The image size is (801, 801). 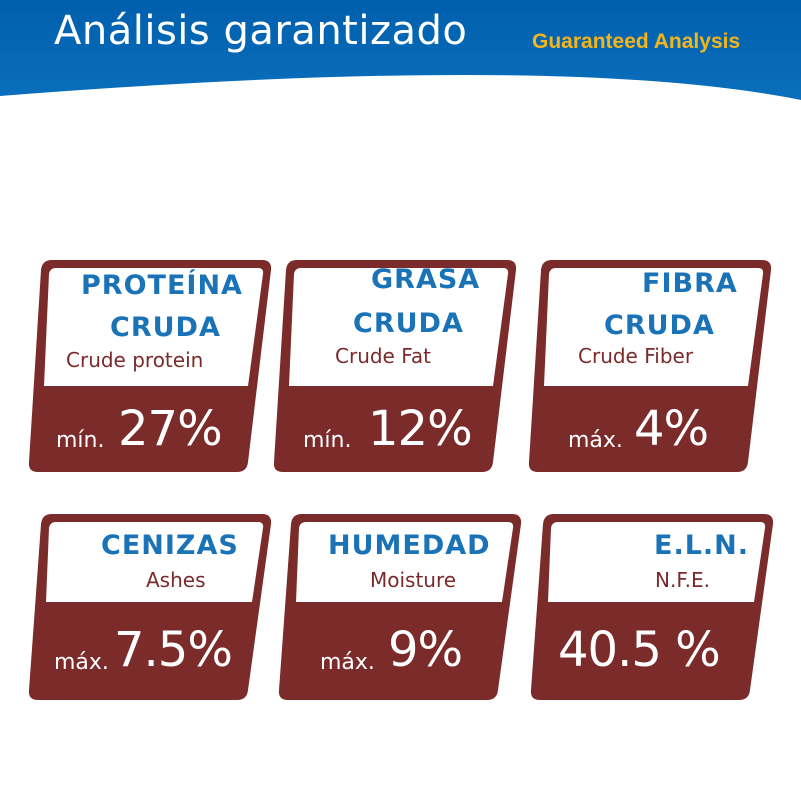 What do you see at coordinates (135, 360) in the screenshot?
I see `card-label-en: Crude protein` at bounding box center [135, 360].